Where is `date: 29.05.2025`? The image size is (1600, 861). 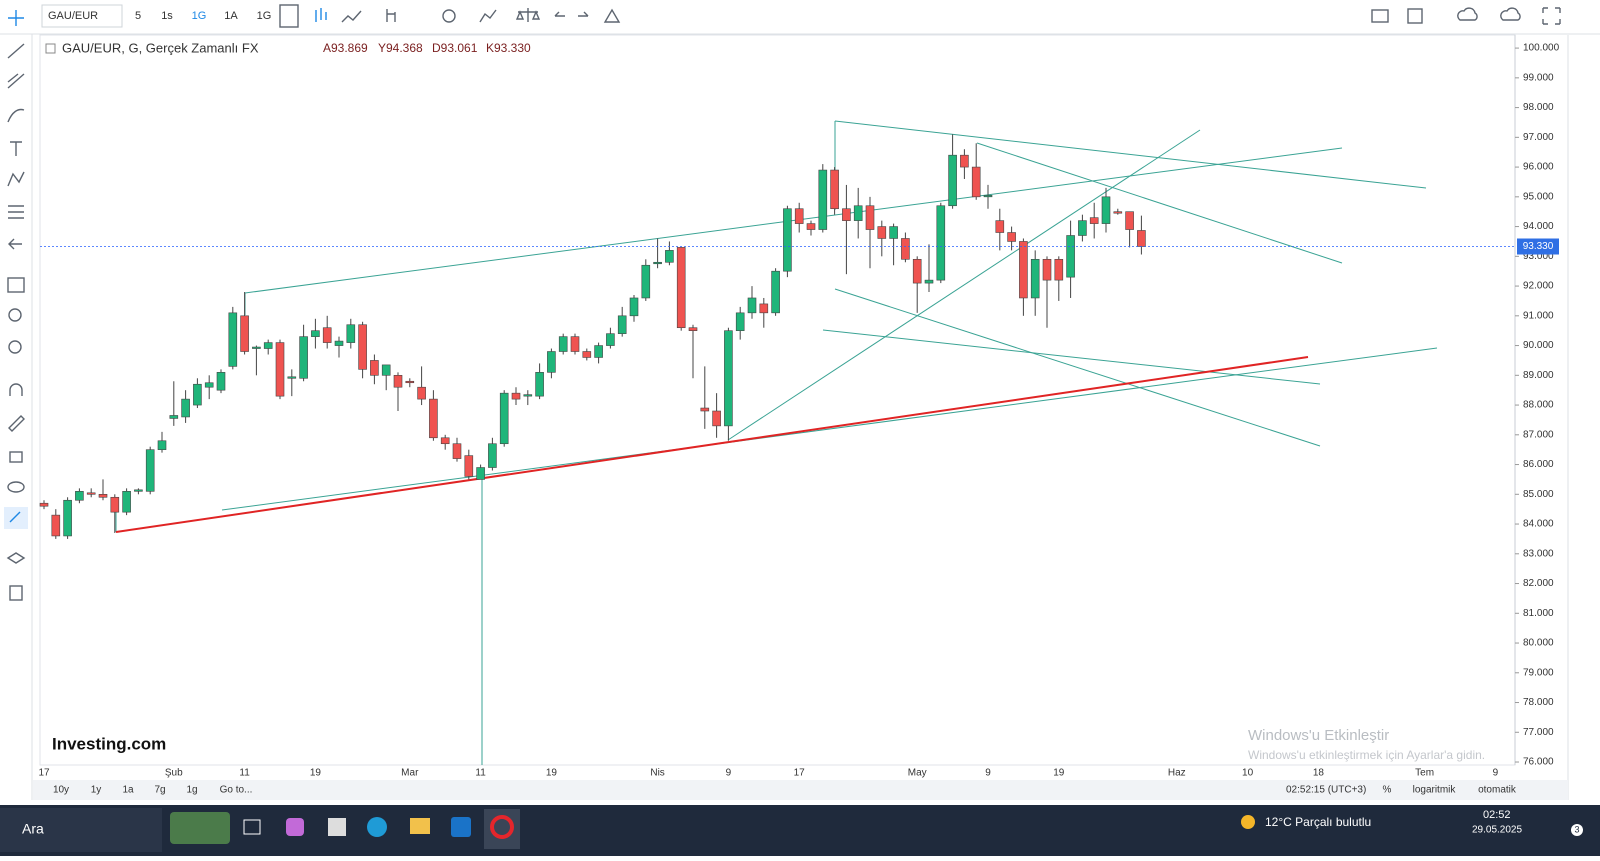
date: 29.05.2025 is located at coordinates (1497, 830).